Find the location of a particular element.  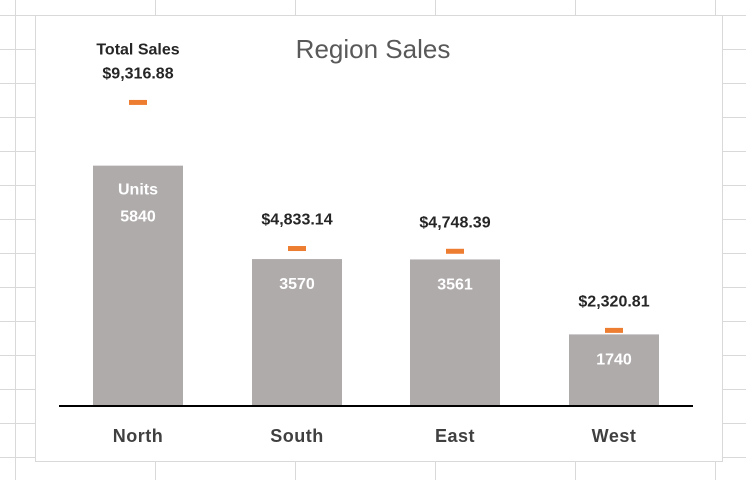

units-label-south: 3570 is located at coordinates (297, 284).